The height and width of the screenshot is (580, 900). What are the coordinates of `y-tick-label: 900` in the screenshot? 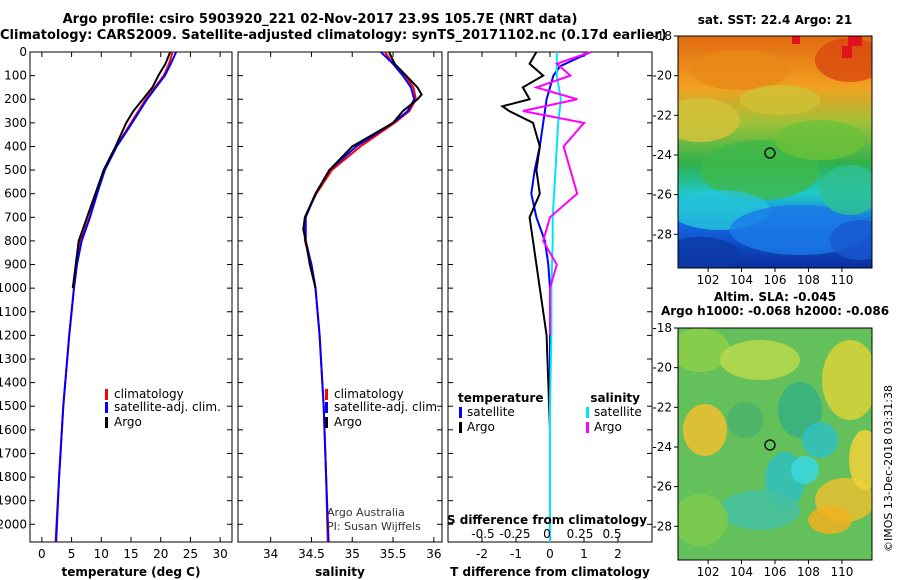 It's located at (15, 265).